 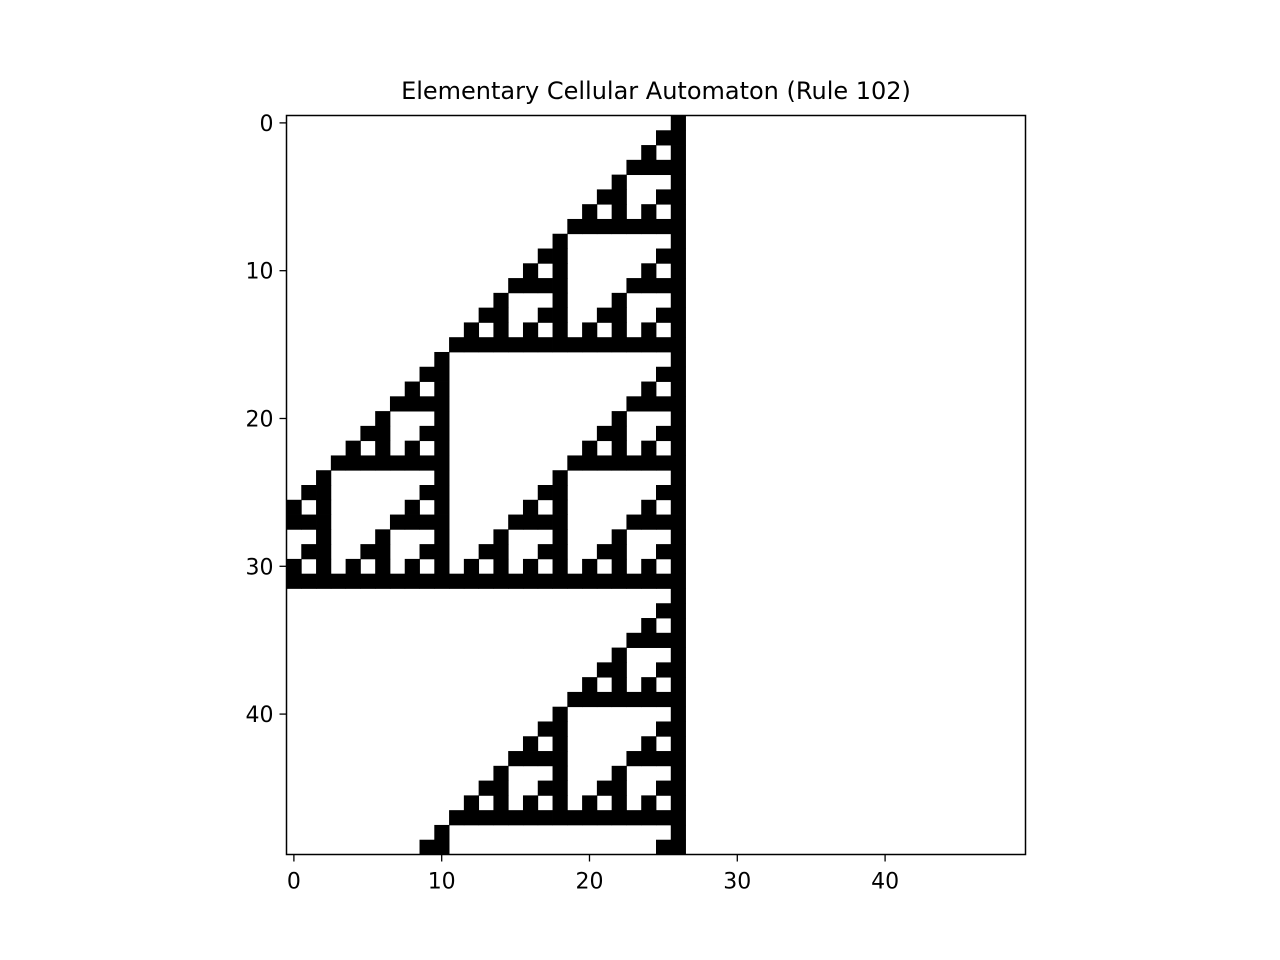 What do you see at coordinates (267, 124) in the screenshot?
I see `y-tick-label: 0` at bounding box center [267, 124].